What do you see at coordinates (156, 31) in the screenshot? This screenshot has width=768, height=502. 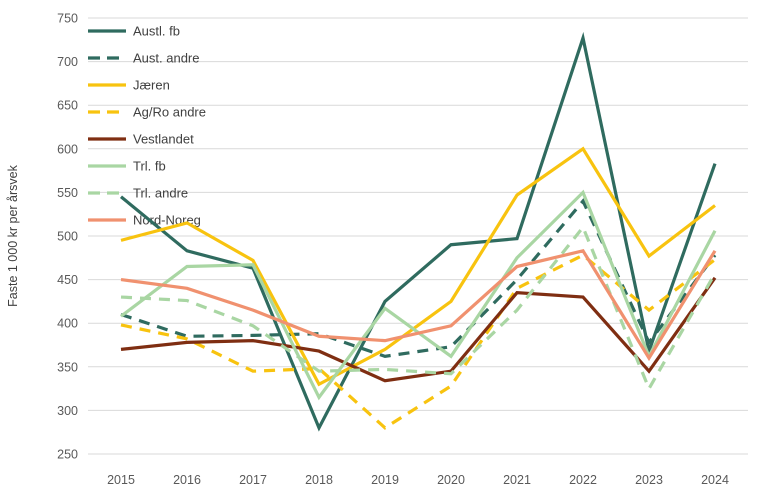 I see `legend-label-austl-fb: Austl. fb` at bounding box center [156, 31].